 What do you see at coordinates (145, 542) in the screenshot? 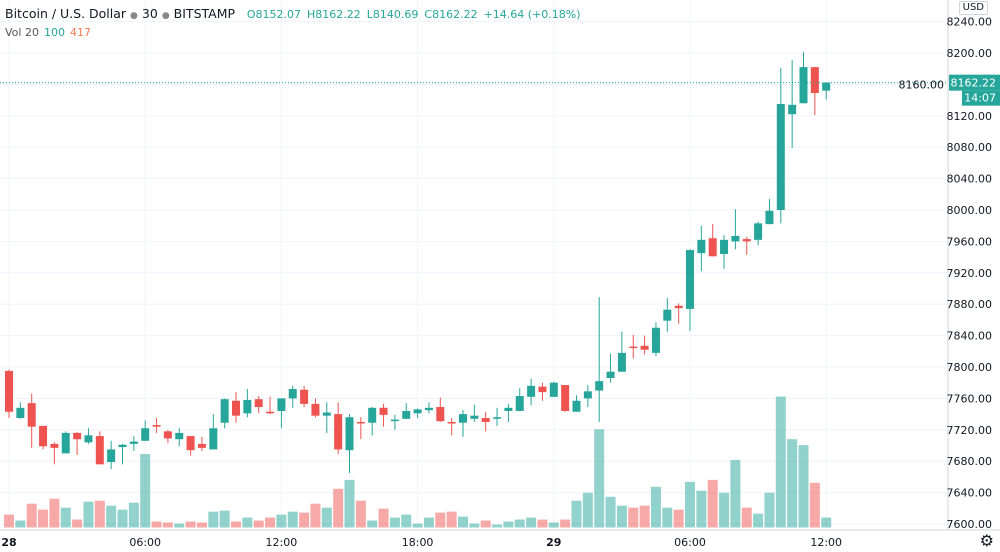
I see `time-tick-label: 06:00` at bounding box center [145, 542].